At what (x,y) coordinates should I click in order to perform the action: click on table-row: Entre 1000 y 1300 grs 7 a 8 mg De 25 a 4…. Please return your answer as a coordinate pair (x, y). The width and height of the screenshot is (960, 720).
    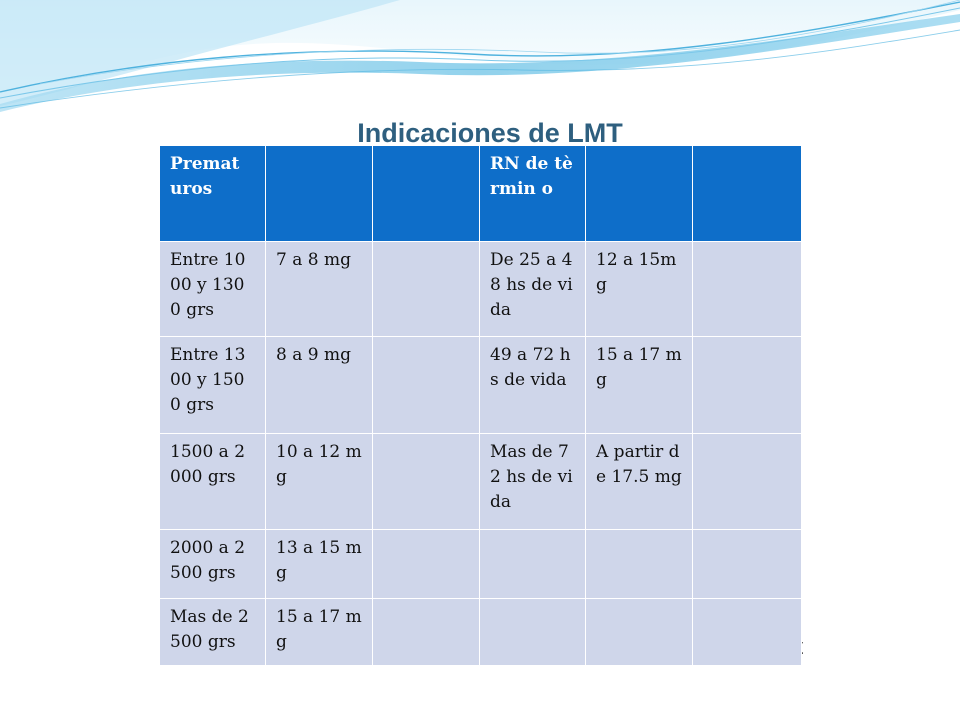
    Looking at the image, I should click on (480, 289).